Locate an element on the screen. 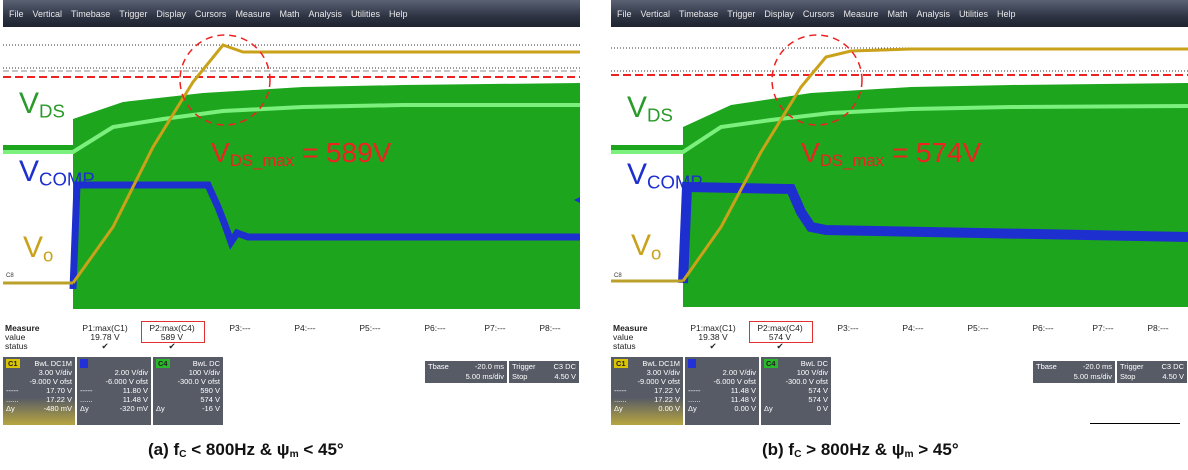 This screenshot has height=470, width=1188. c2-badge is located at coordinates (692, 363).